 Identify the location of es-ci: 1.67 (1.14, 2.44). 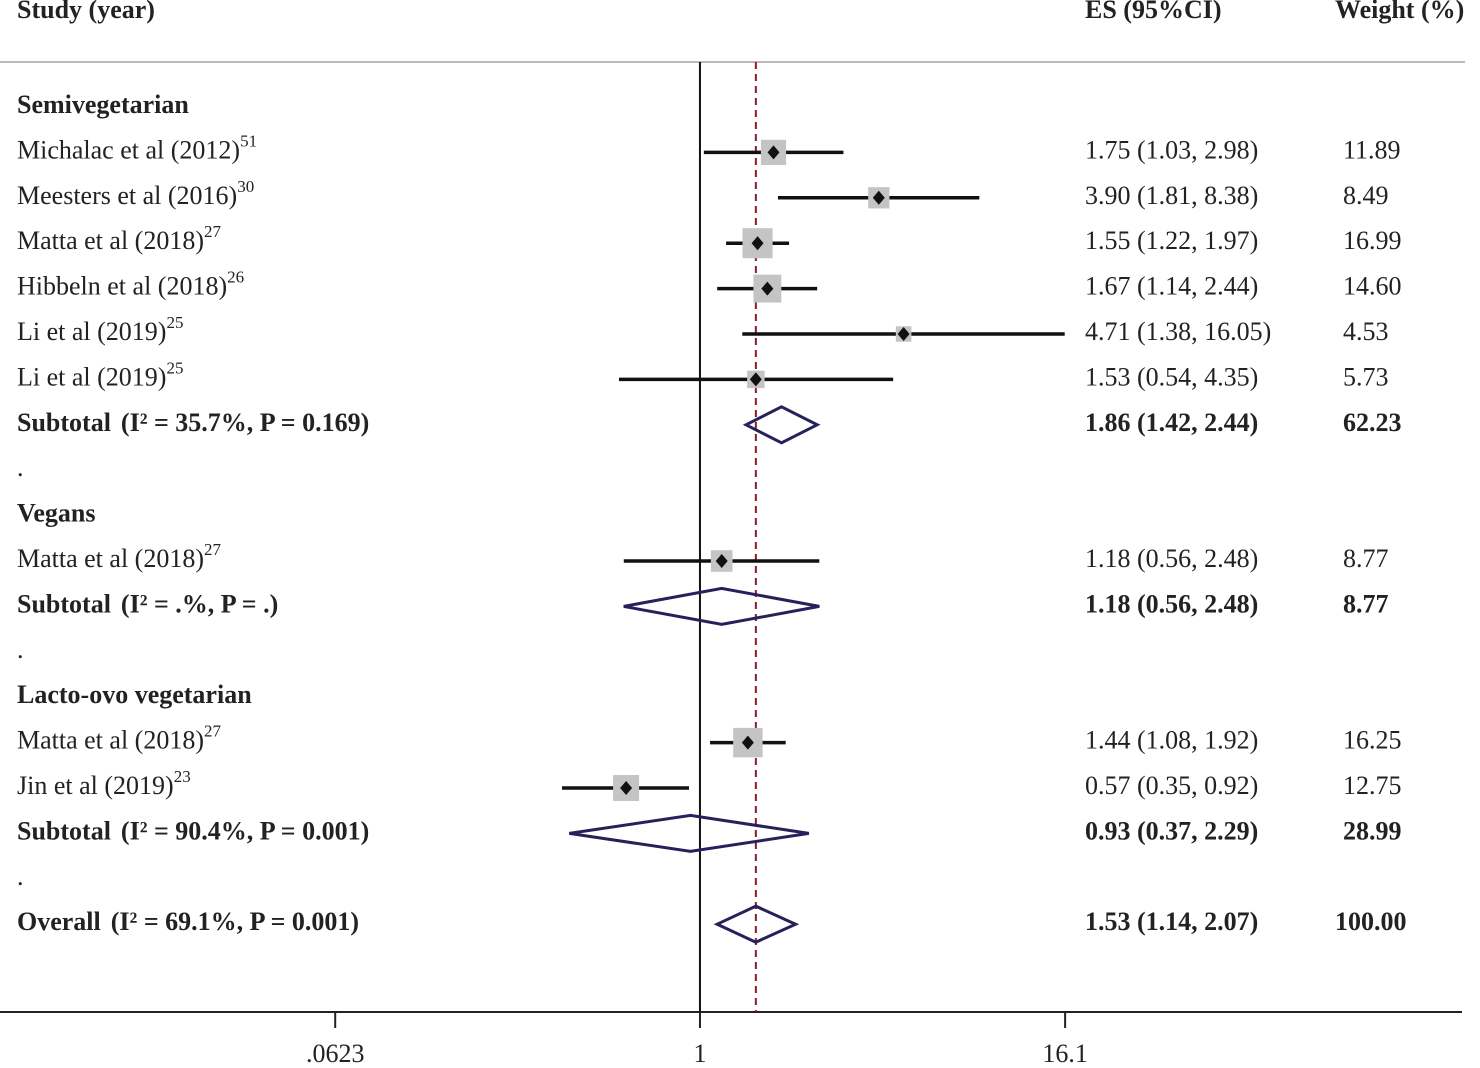
(1171, 286).